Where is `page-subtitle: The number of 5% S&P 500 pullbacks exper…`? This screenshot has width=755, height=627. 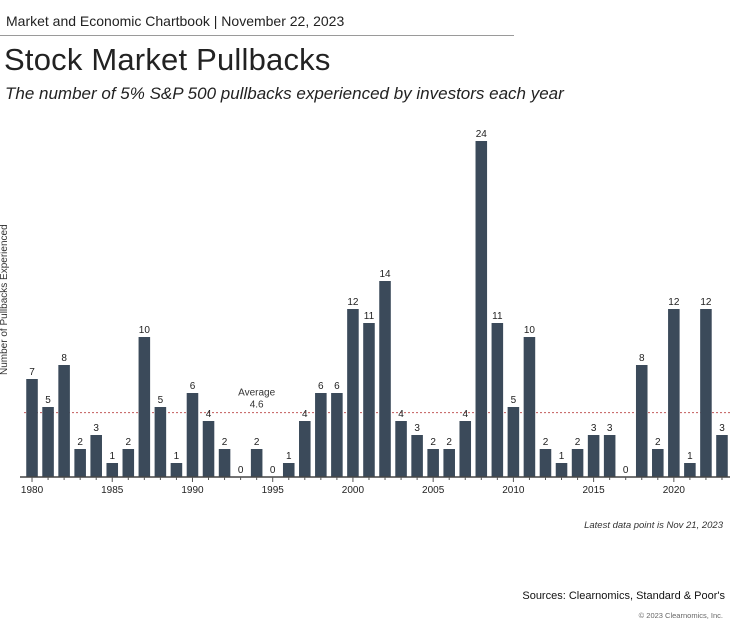 page-subtitle: The number of 5% S&P 500 pullbacks exper… is located at coordinates (284, 93).